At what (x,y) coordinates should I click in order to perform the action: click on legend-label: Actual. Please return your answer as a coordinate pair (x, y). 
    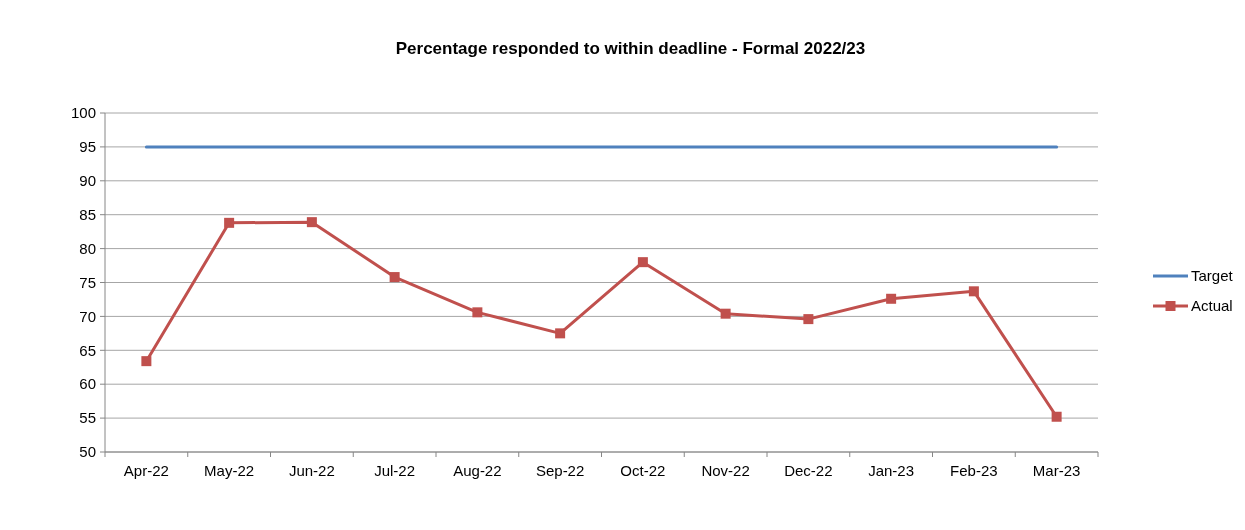
    Looking at the image, I should click on (1212, 306).